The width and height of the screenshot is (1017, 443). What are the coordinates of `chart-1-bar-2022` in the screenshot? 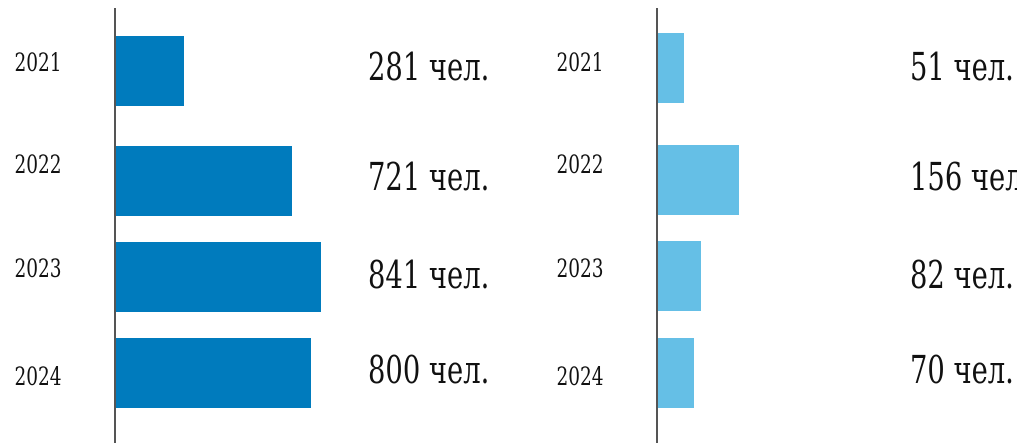 It's located at (204, 181).